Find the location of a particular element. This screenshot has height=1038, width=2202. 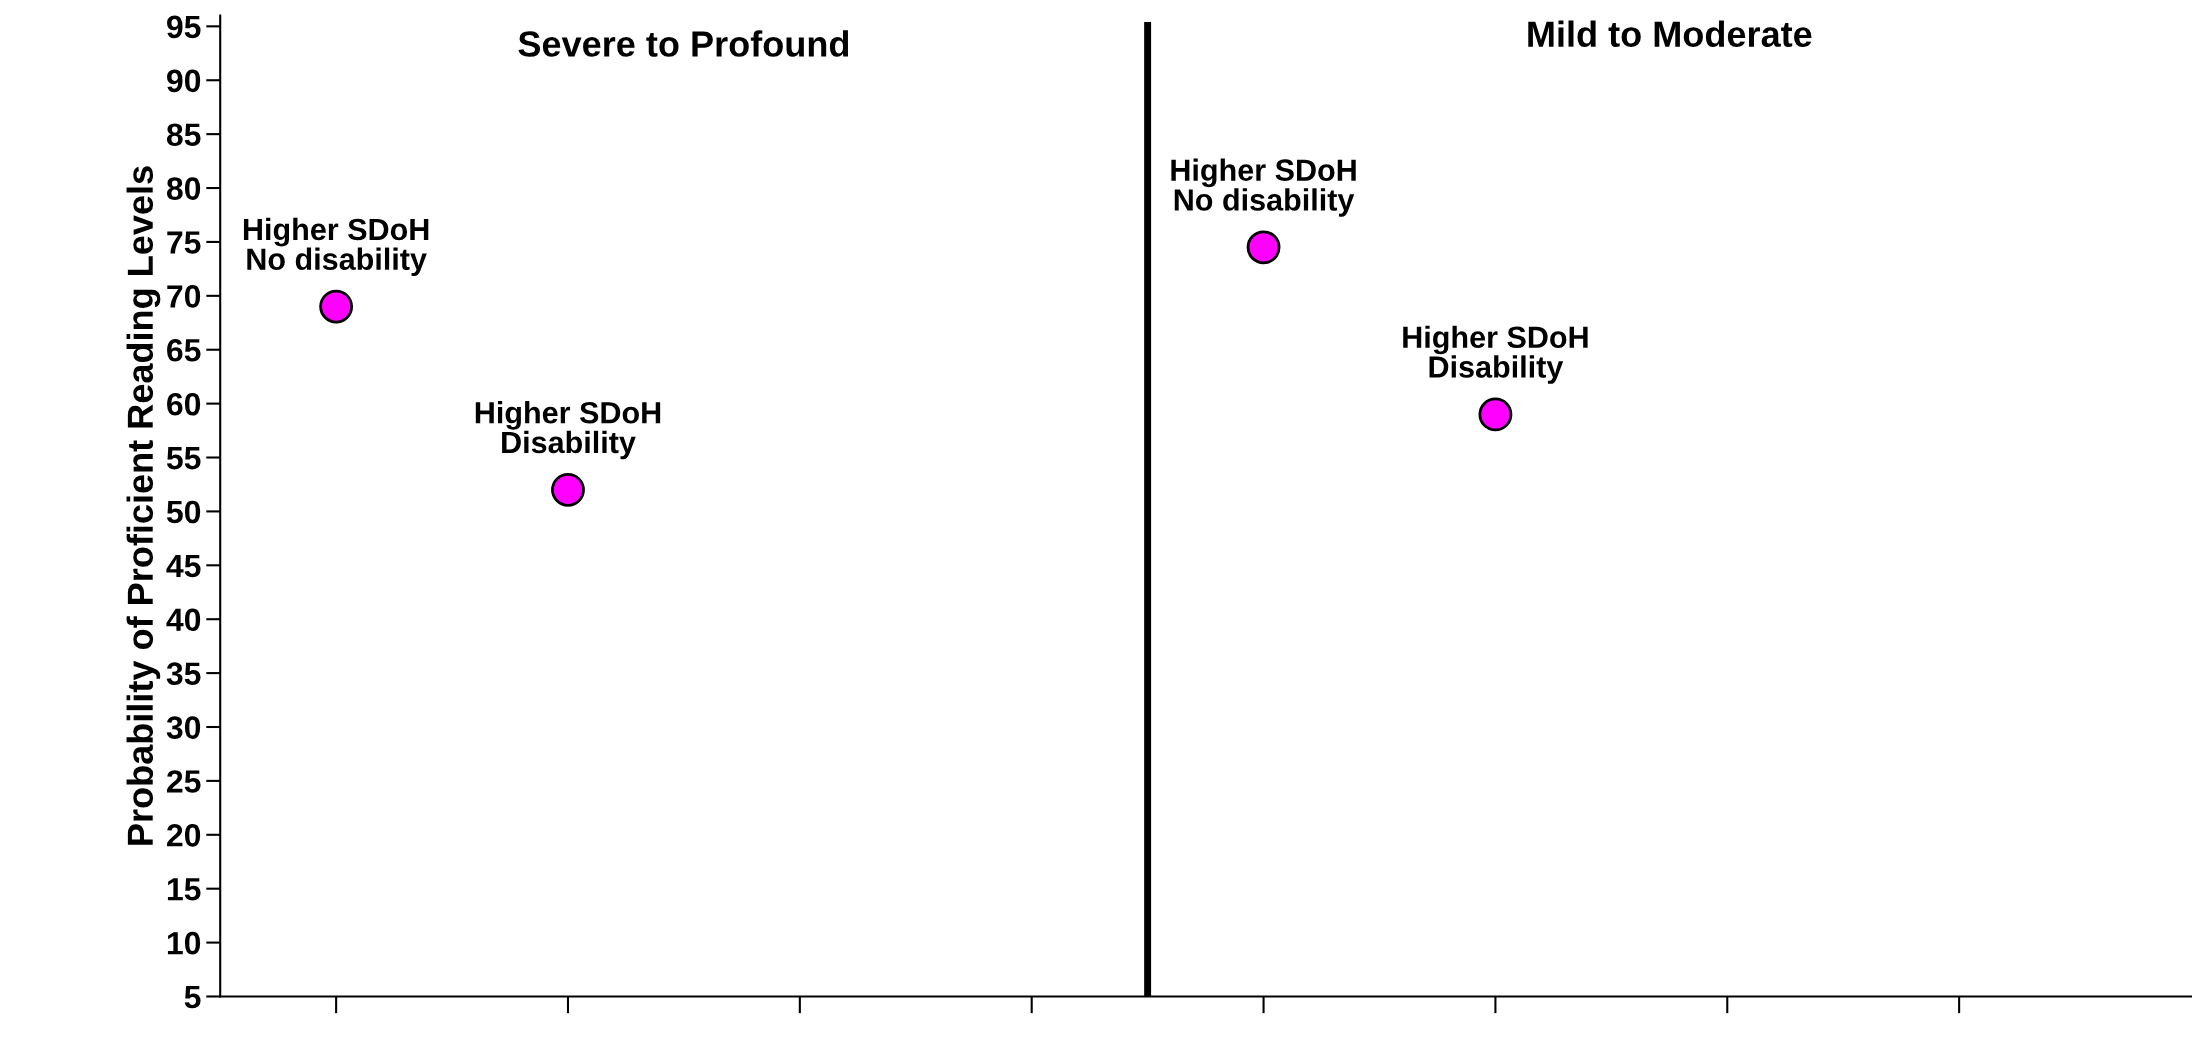

y-tick-label: 80 is located at coordinates (183, 188).